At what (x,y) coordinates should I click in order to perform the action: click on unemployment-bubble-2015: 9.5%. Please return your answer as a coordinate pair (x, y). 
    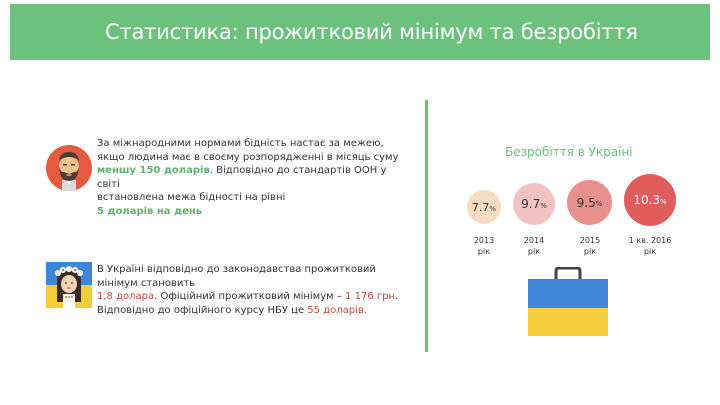
    Looking at the image, I should click on (589, 202).